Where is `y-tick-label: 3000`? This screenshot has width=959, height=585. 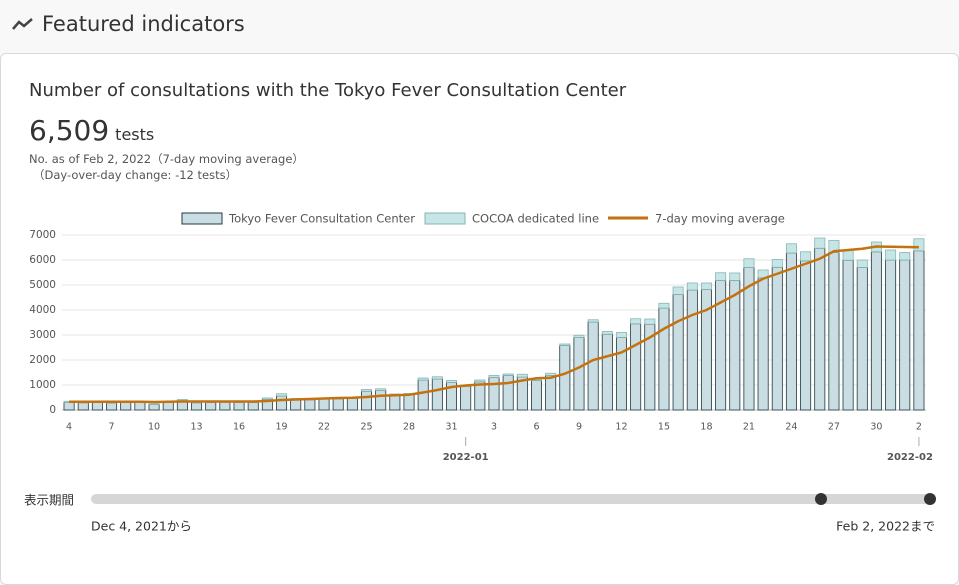
y-tick-label: 3000 is located at coordinates (42, 335).